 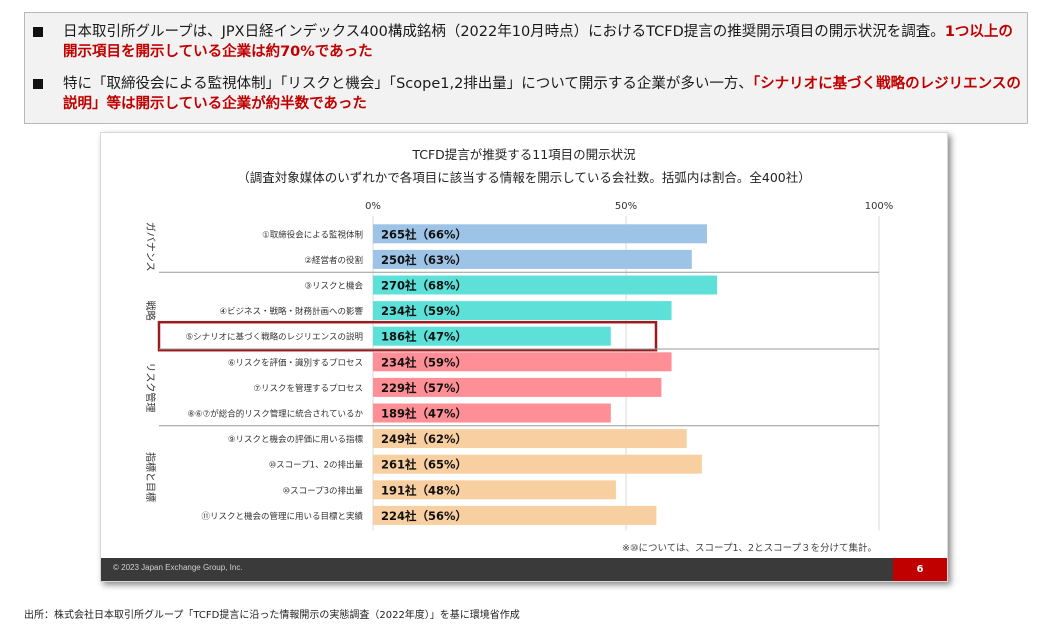 I want to click on data-label: 186社（47%）, so click(x=424, y=337).